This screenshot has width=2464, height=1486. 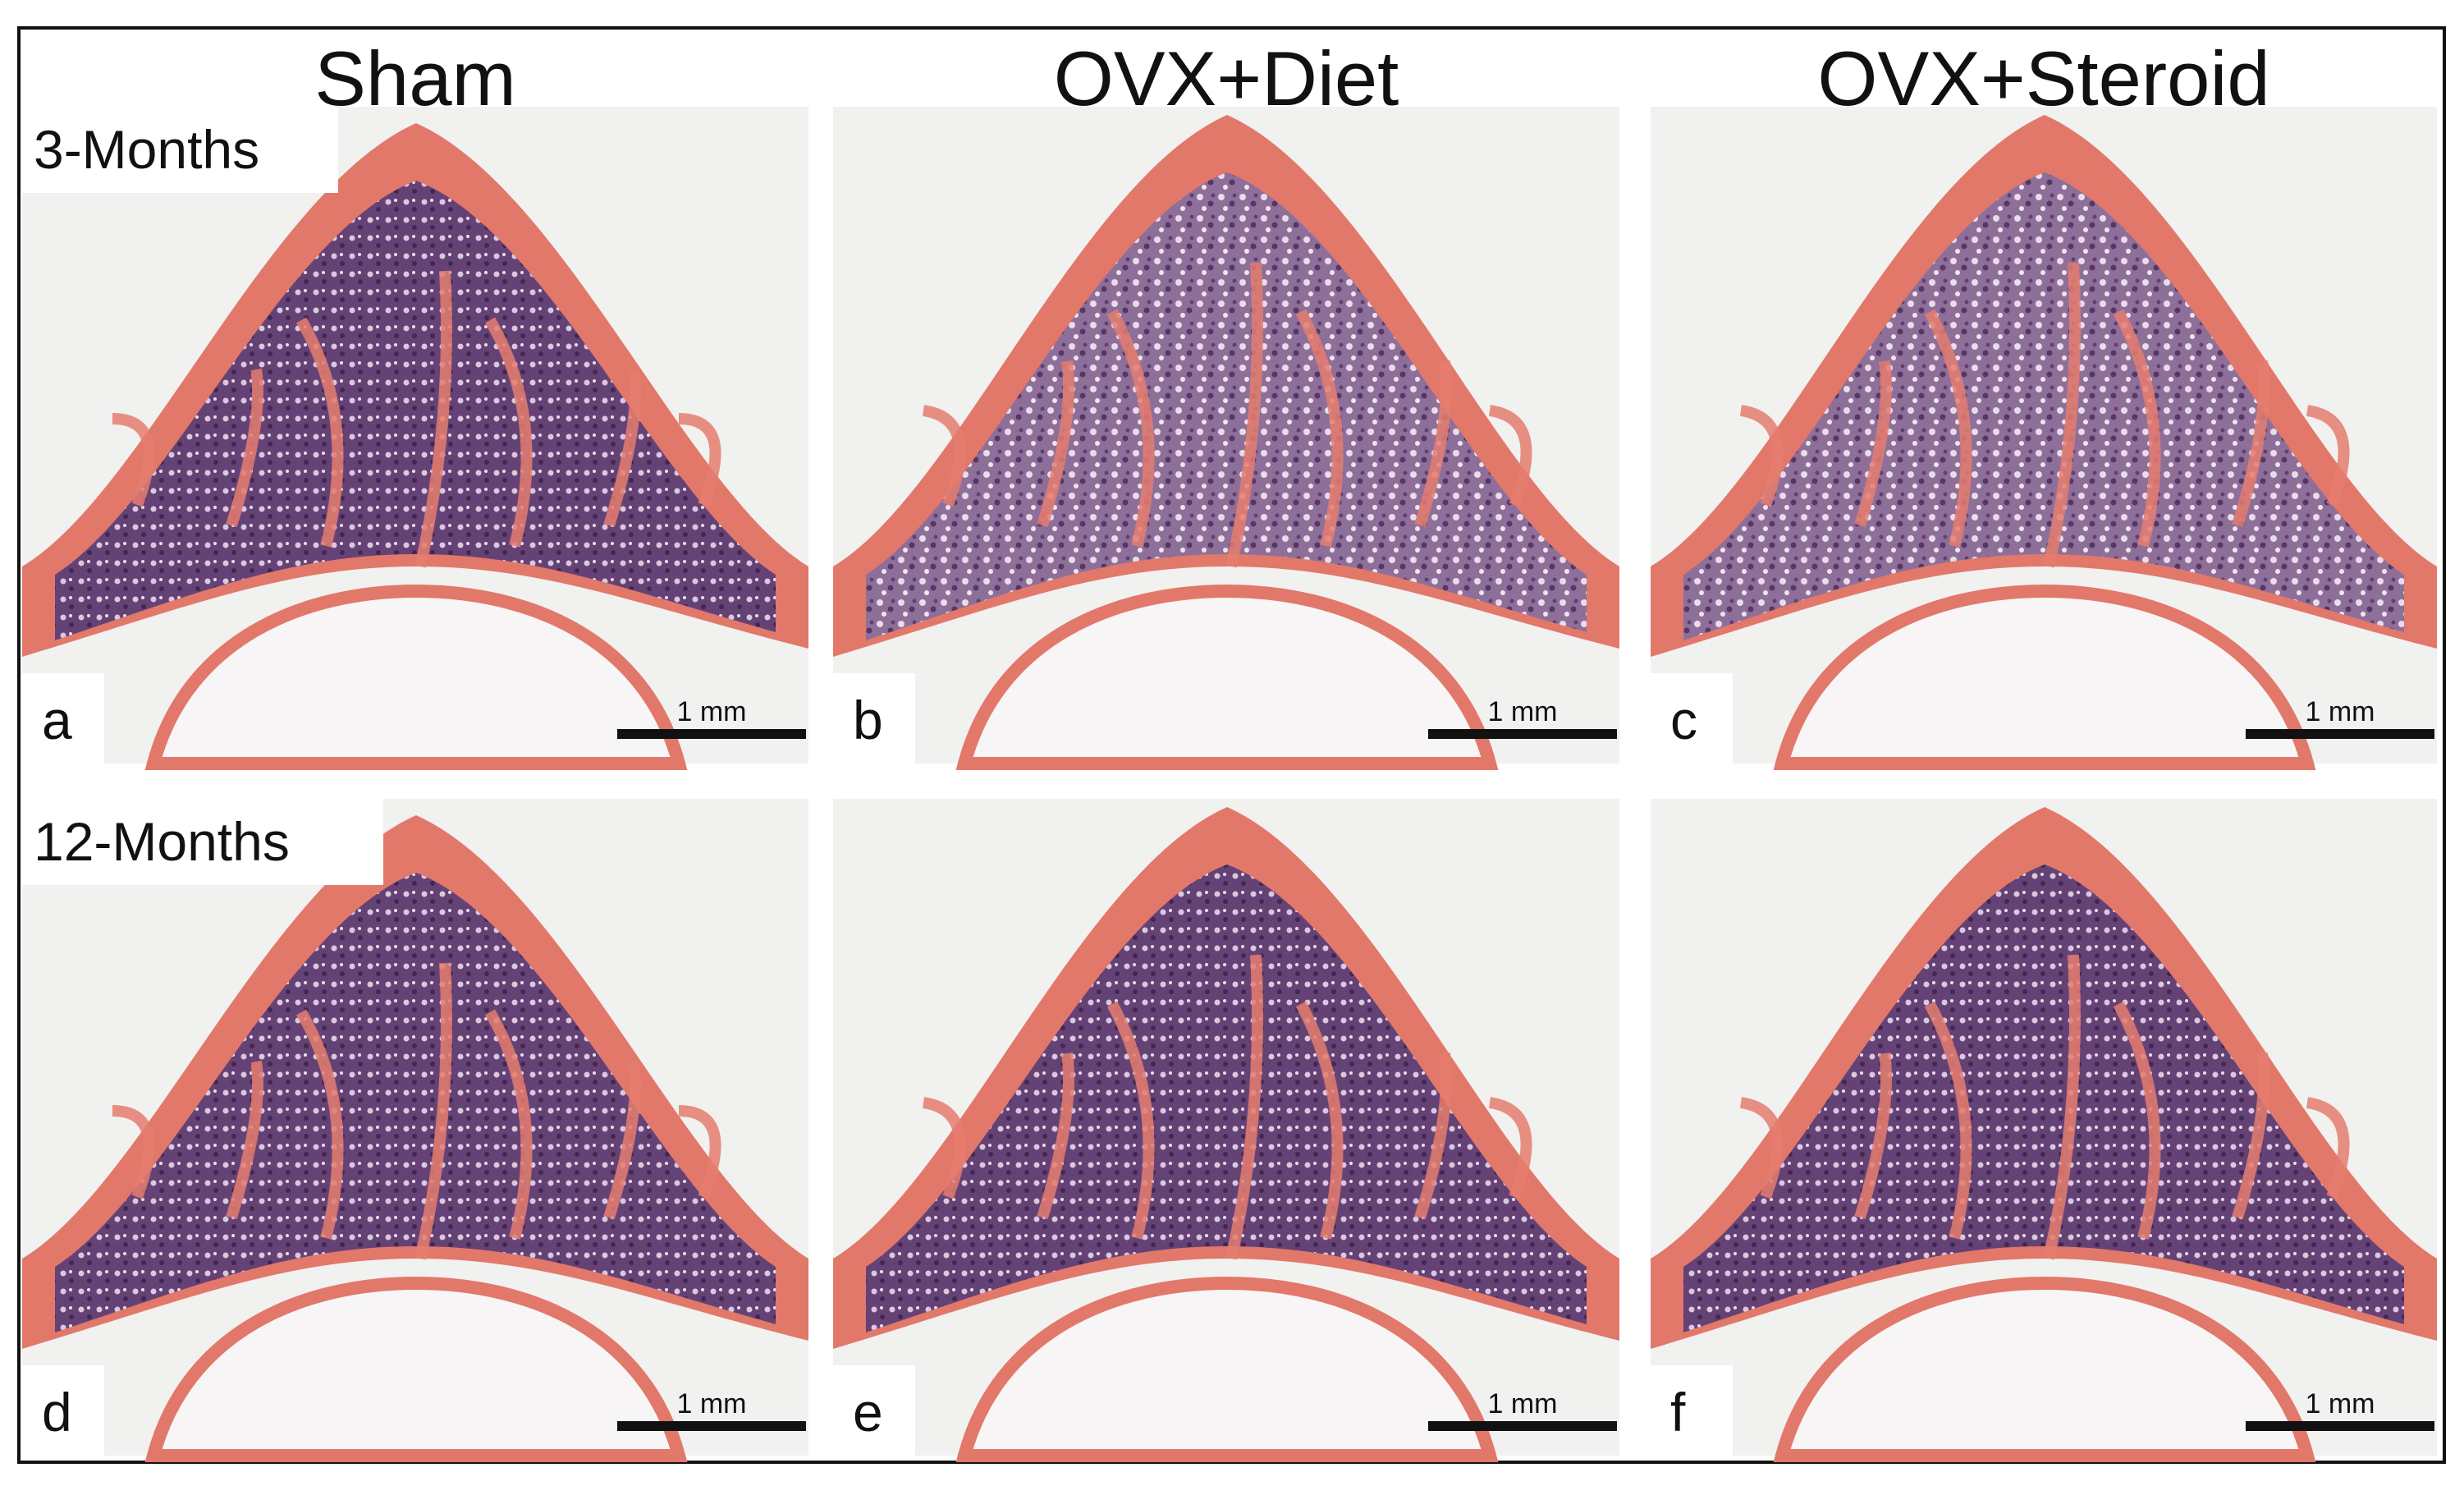 What do you see at coordinates (57, 1412) in the screenshot?
I see `panel-letter: d` at bounding box center [57, 1412].